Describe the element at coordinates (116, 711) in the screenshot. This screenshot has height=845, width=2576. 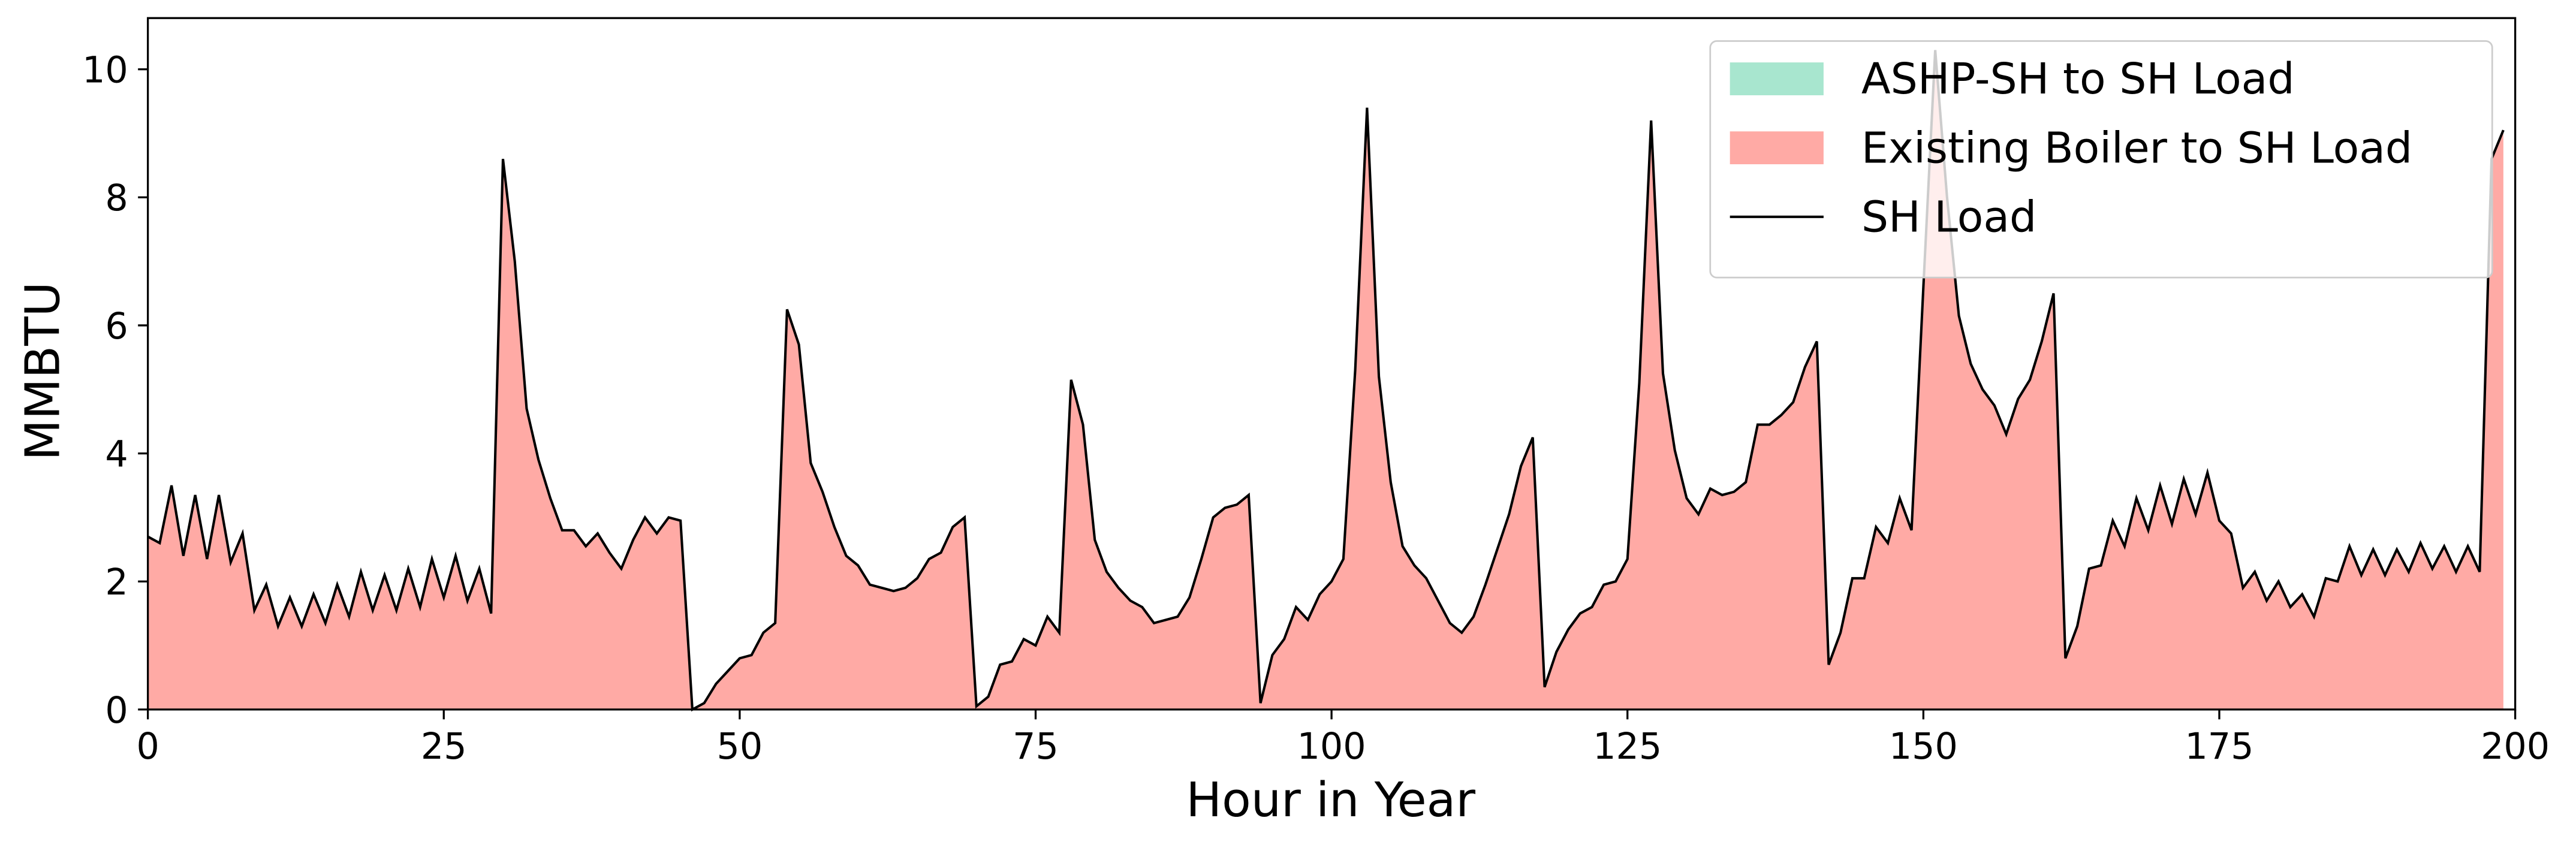
I see `y-tick-label: 0` at that location.